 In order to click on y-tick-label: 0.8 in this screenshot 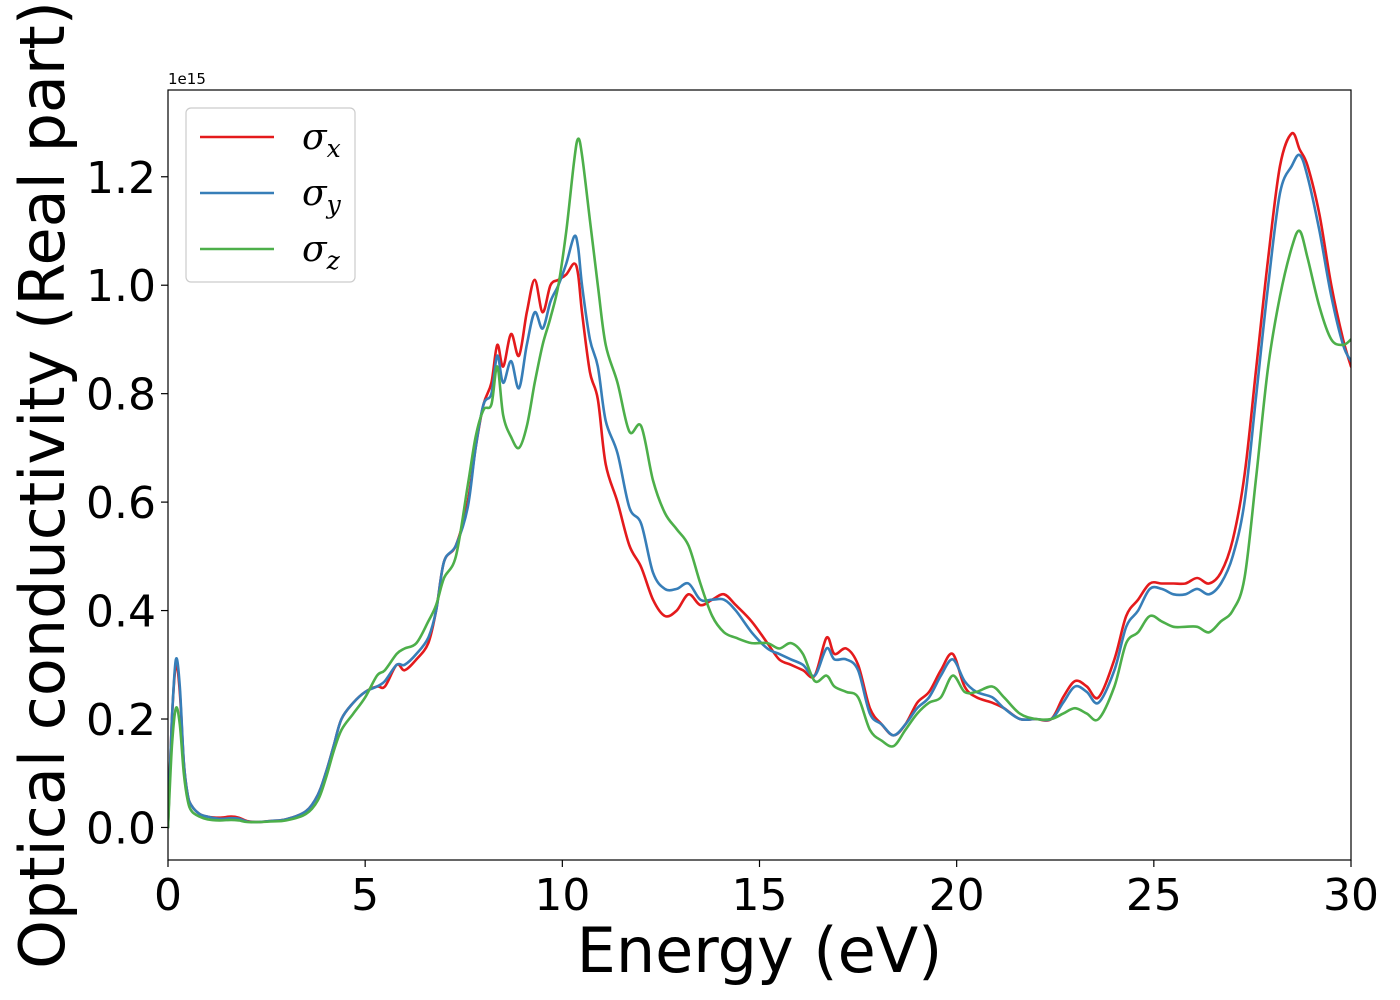, I will do `click(121, 395)`.